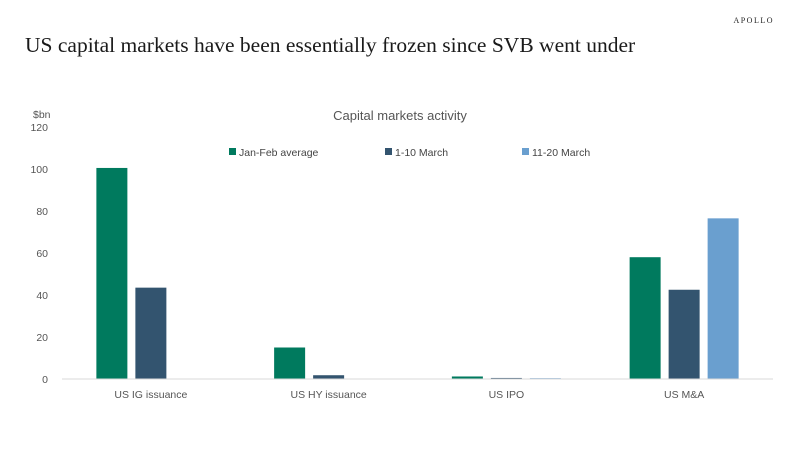 The width and height of the screenshot is (800, 450). I want to click on chart-legend: Jan-Feb average 1-10 March 11-20 March, so click(409, 153).